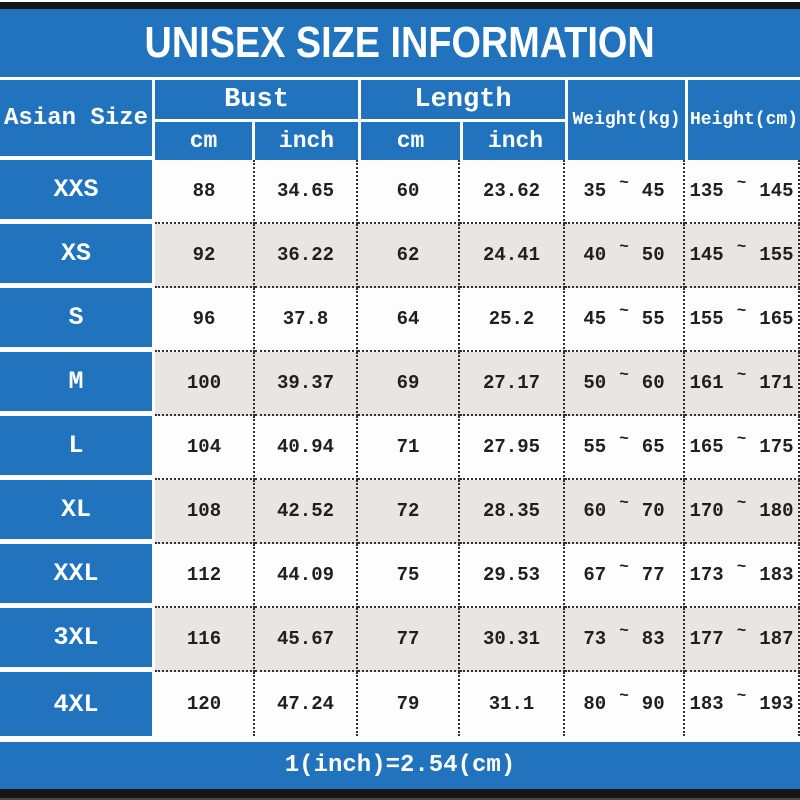  I want to click on size-label: XXL, so click(76, 573).